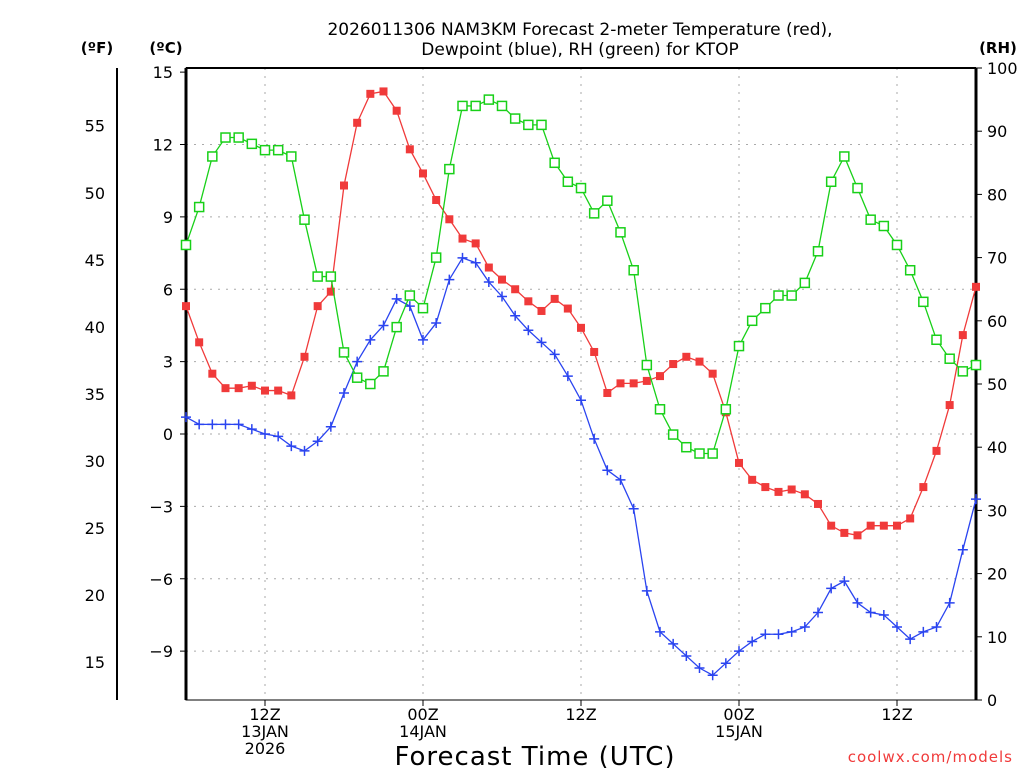  What do you see at coordinates (997, 131) in the screenshot?
I see `rh-tick-label: 90` at bounding box center [997, 131].